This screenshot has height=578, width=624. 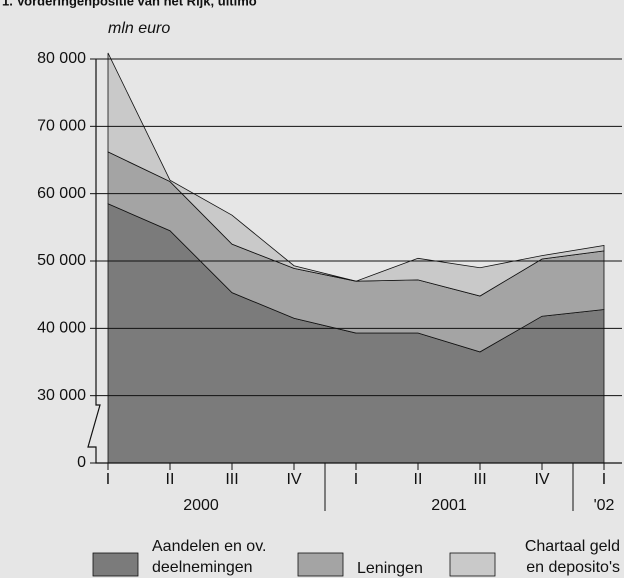 What do you see at coordinates (201, 505) in the screenshot?
I see `group-label: 2000` at bounding box center [201, 505].